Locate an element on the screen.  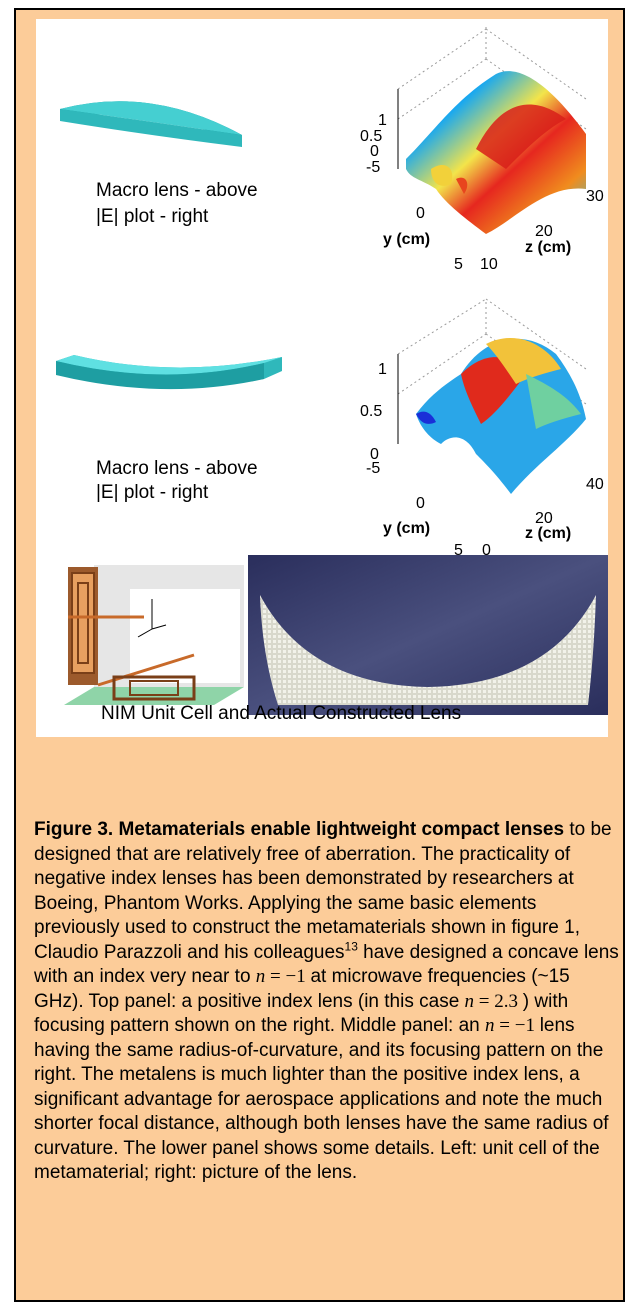
top-x-axis-label: z (cm) is located at coordinates (548, 247).